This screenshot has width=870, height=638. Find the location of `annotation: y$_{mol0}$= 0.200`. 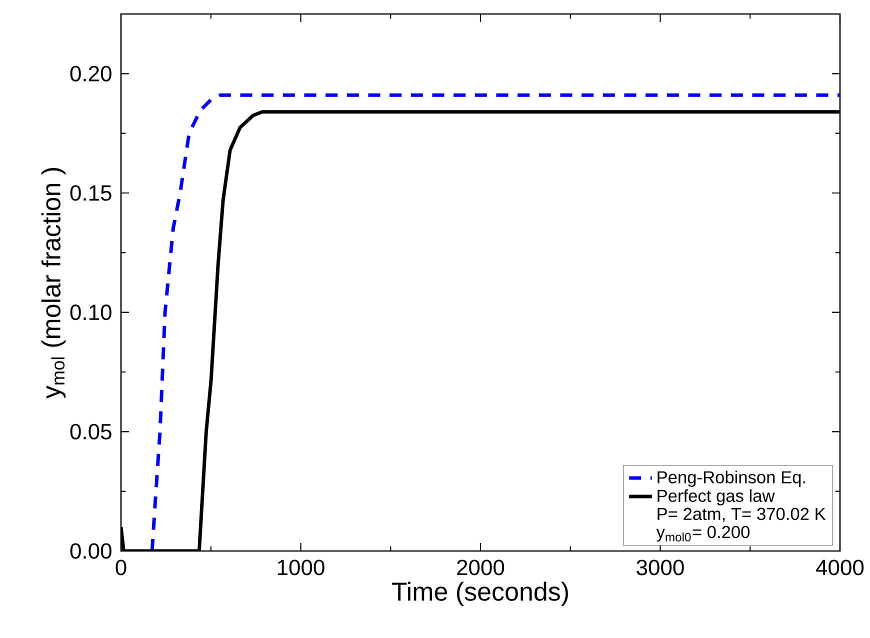

annotation: y$_{mol0}$= 0.200 is located at coordinates (703, 534).